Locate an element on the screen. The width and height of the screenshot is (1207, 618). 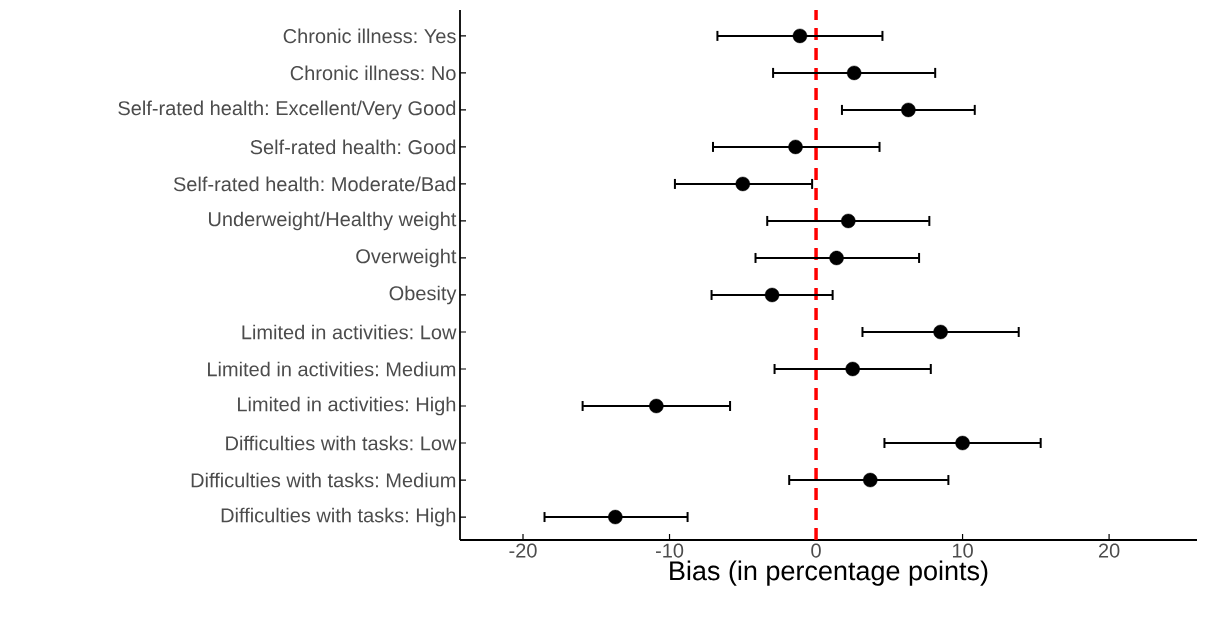
y-tick-label: Difficulties with tasks: Low is located at coordinates (341, 443).